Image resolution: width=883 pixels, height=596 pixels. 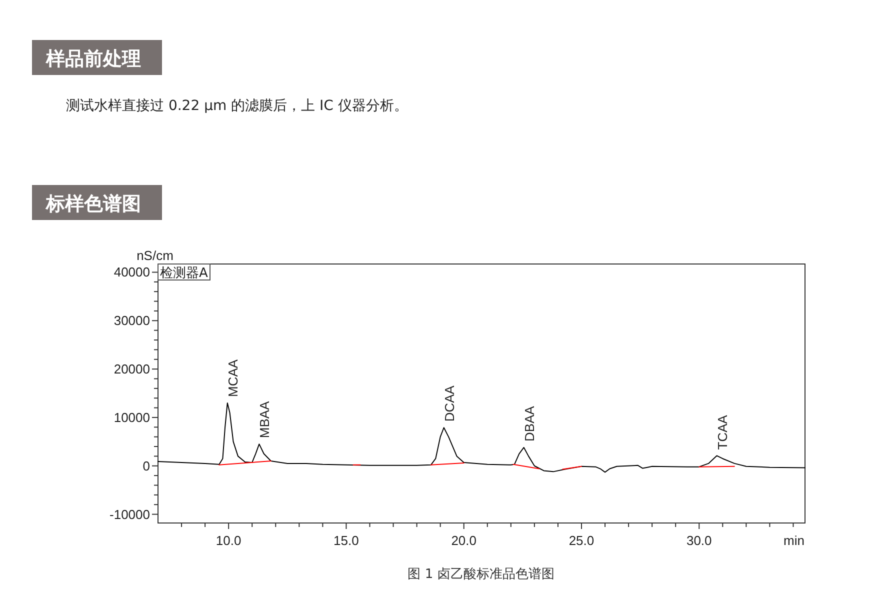 What do you see at coordinates (232, 378) in the screenshot?
I see `annotation: MCAA` at bounding box center [232, 378].